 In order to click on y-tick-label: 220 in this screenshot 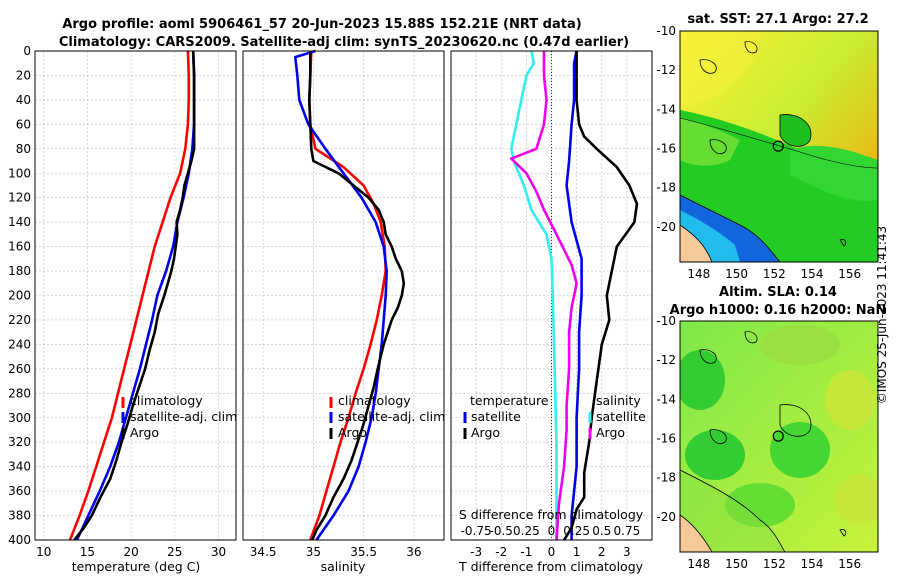, I will do `click(19, 320)`.